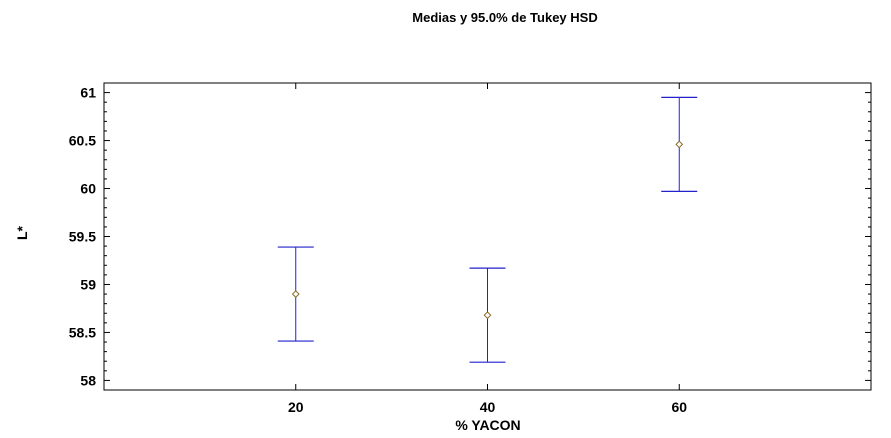 The height and width of the screenshot is (438, 891). Describe the element at coordinates (504, 17) in the screenshot. I see `chart-title: Medias y 95.0% de Tukey HSD` at that location.